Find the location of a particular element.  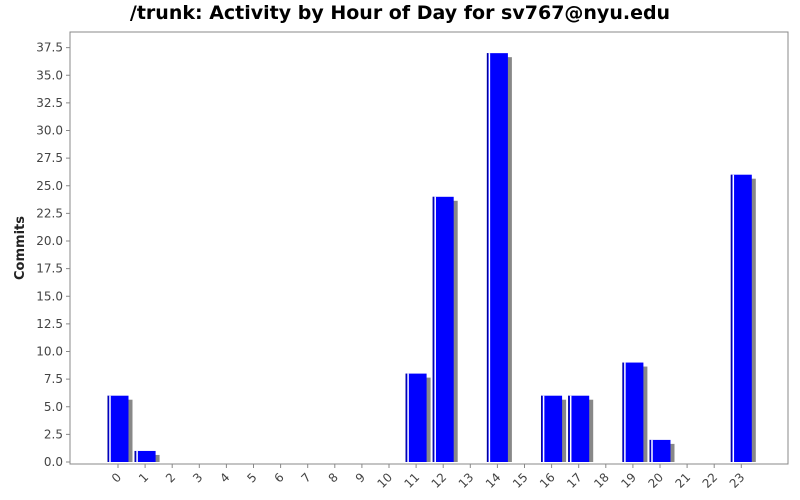

y-tick-label: 37.5 is located at coordinates (49, 48).